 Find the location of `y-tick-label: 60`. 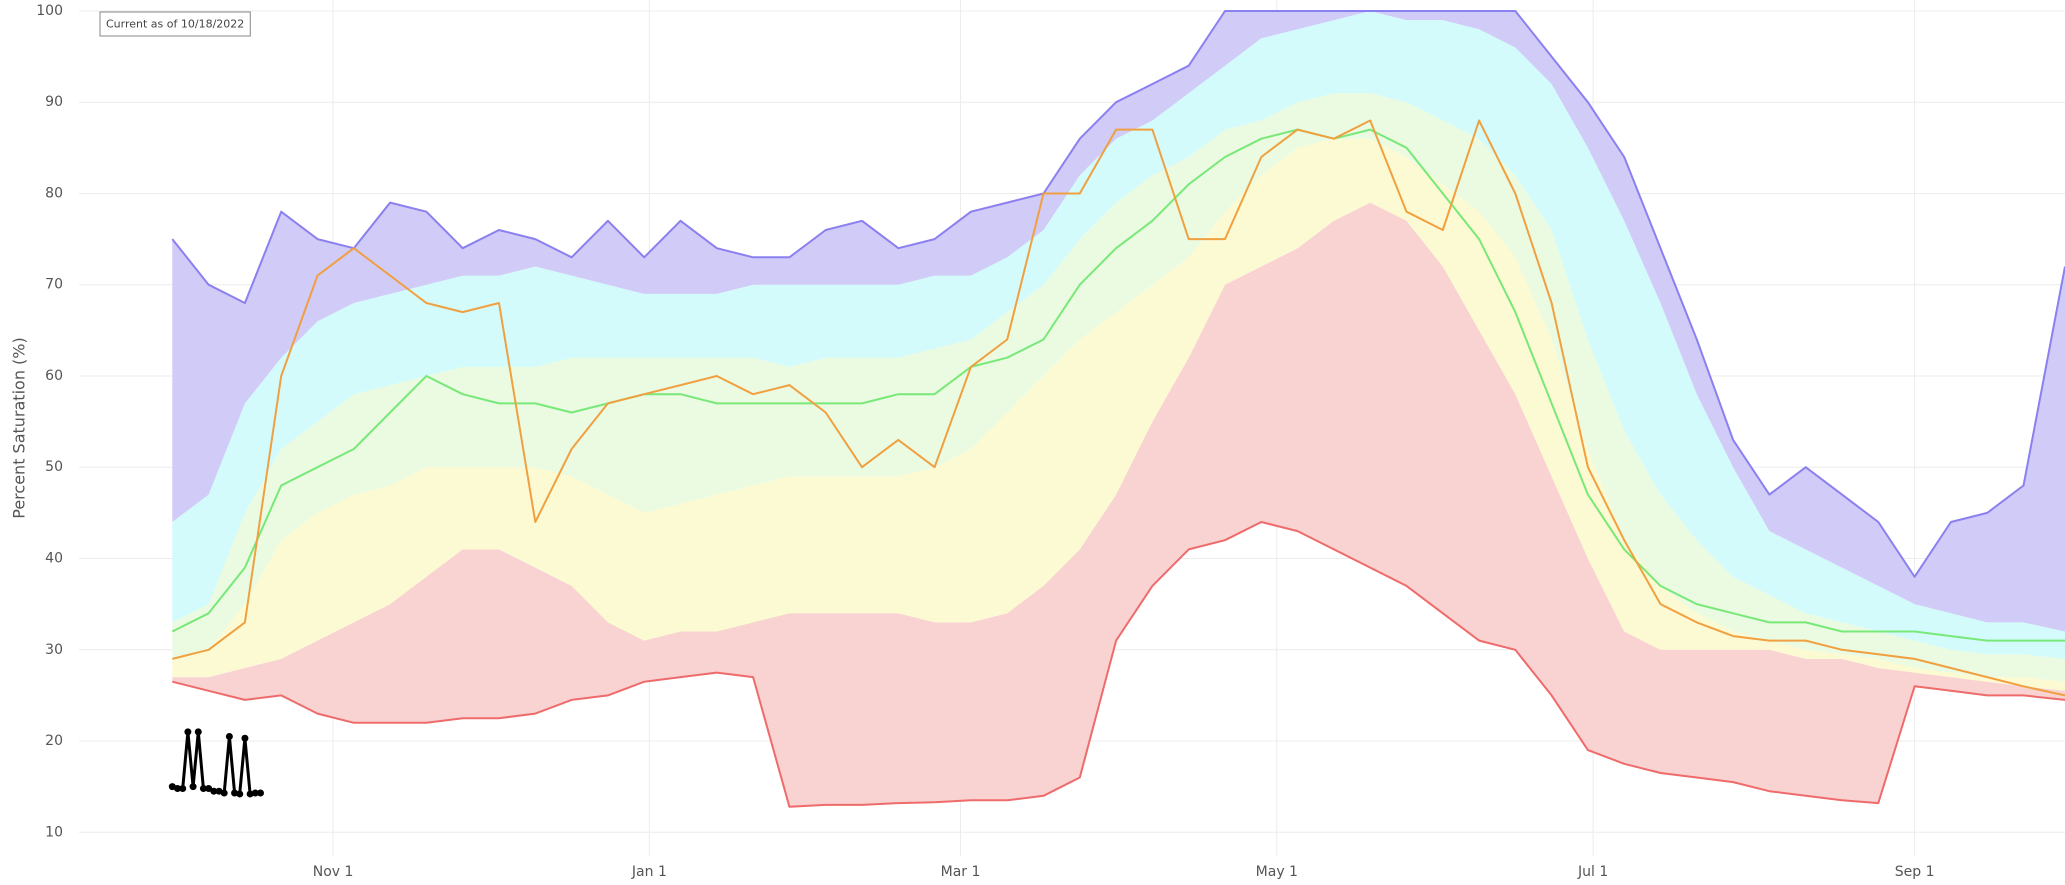

y-tick-label: 60 is located at coordinates (54, 376).